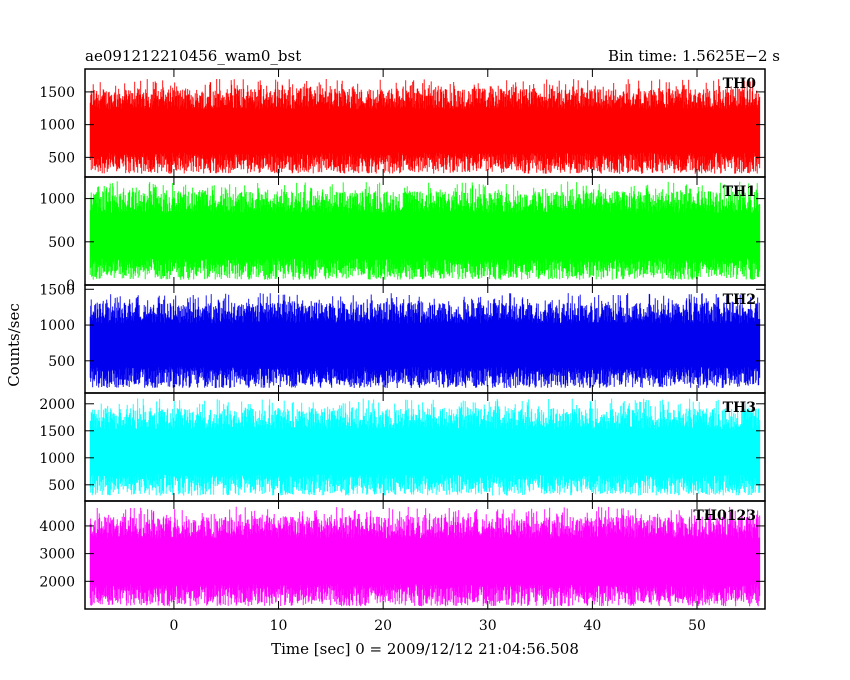  I want to click on x-tick-label: 50, so click(697, 626).